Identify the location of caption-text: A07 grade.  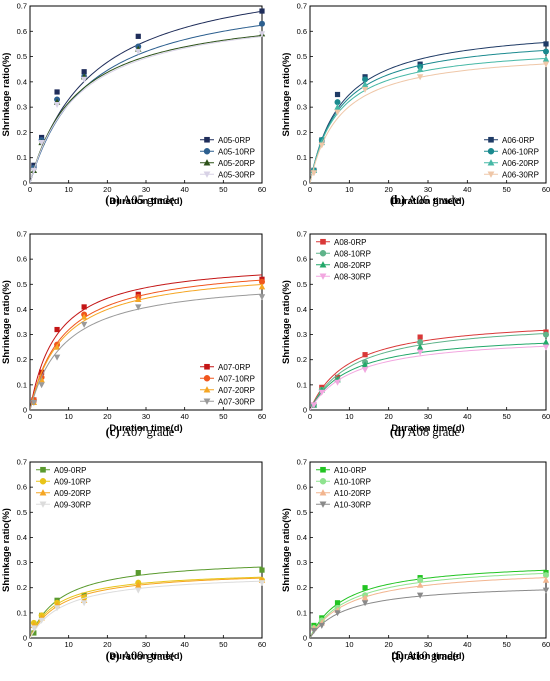
(148, 432).